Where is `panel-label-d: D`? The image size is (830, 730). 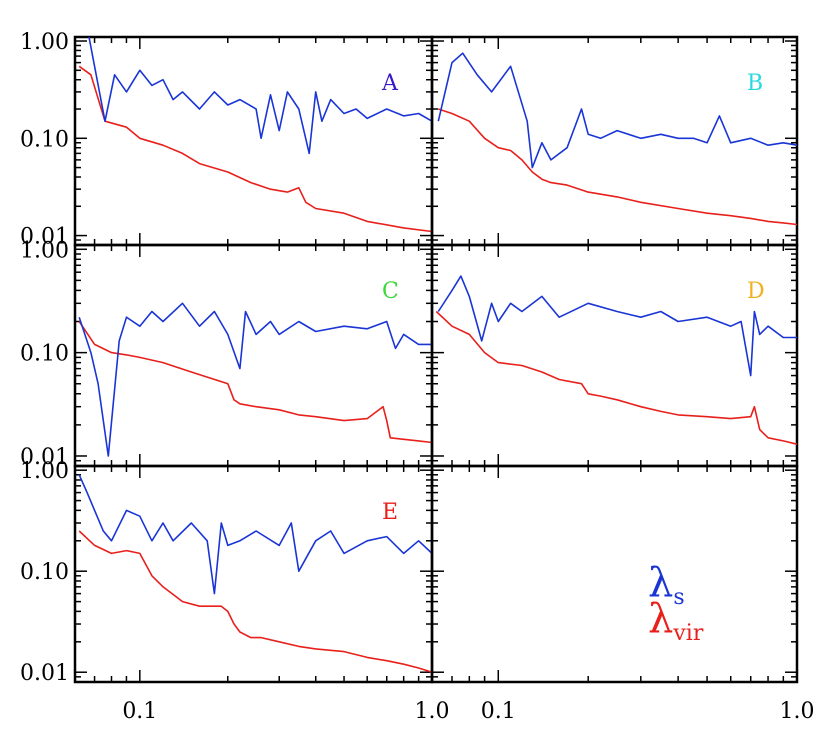 panel-label-d: D is located at coordinates (756, 291).